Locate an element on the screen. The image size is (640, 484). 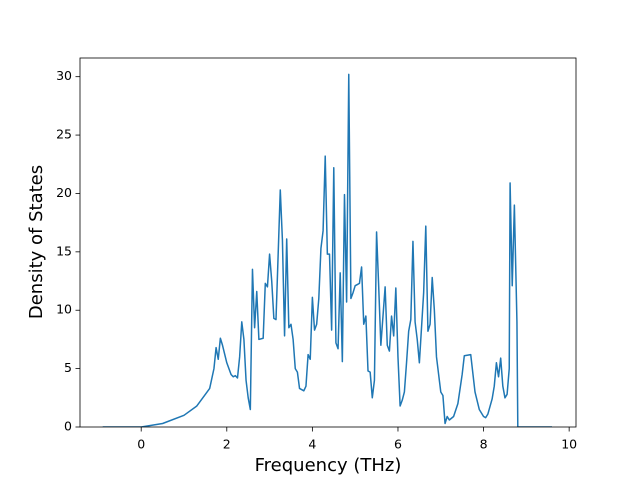
y-tick-label: 5 is located at coordinates (68, 367).